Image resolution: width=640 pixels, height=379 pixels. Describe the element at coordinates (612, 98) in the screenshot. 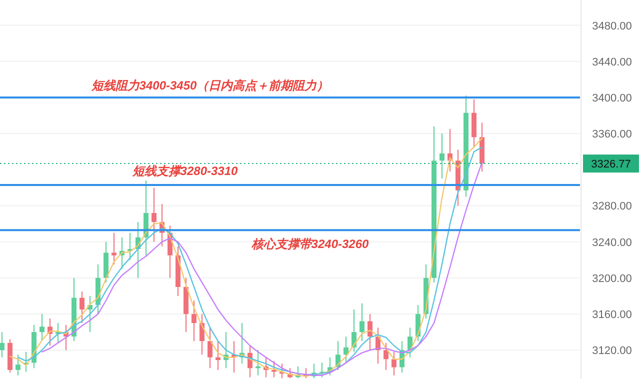

I see `y-tick-label: 3400.00` at that location.